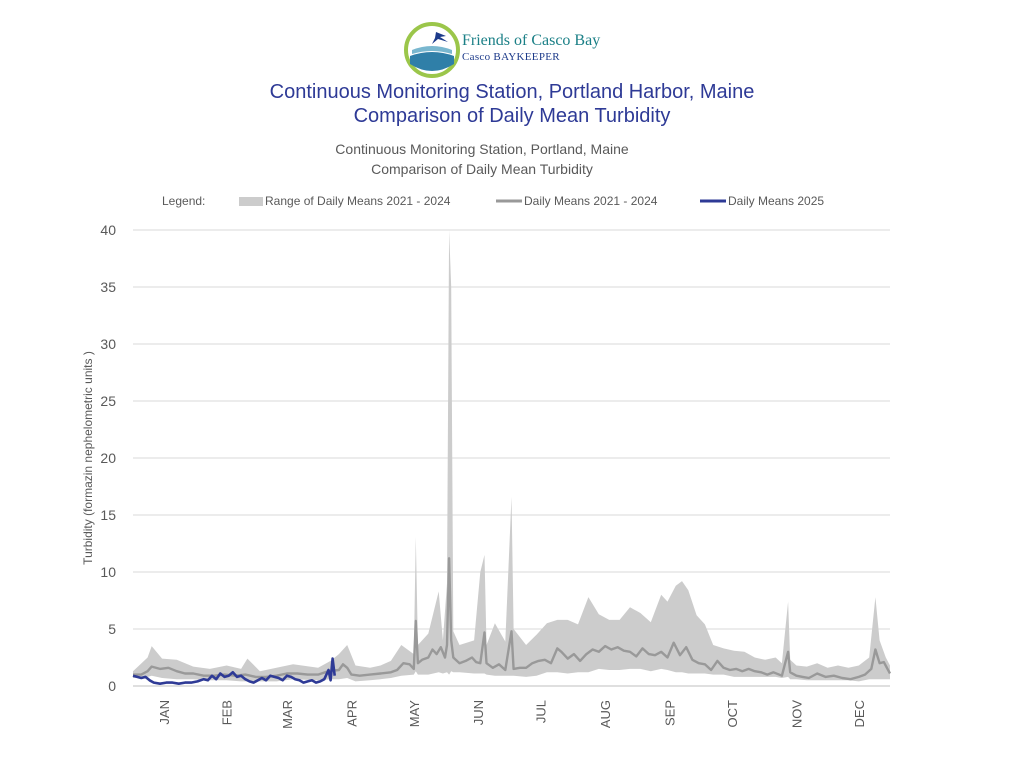 The width and height of the screenshot is (1024, 759). Describe the element at coordinates (108, 344) in the screenshot. I see `y-tick-label: 30` at that location.